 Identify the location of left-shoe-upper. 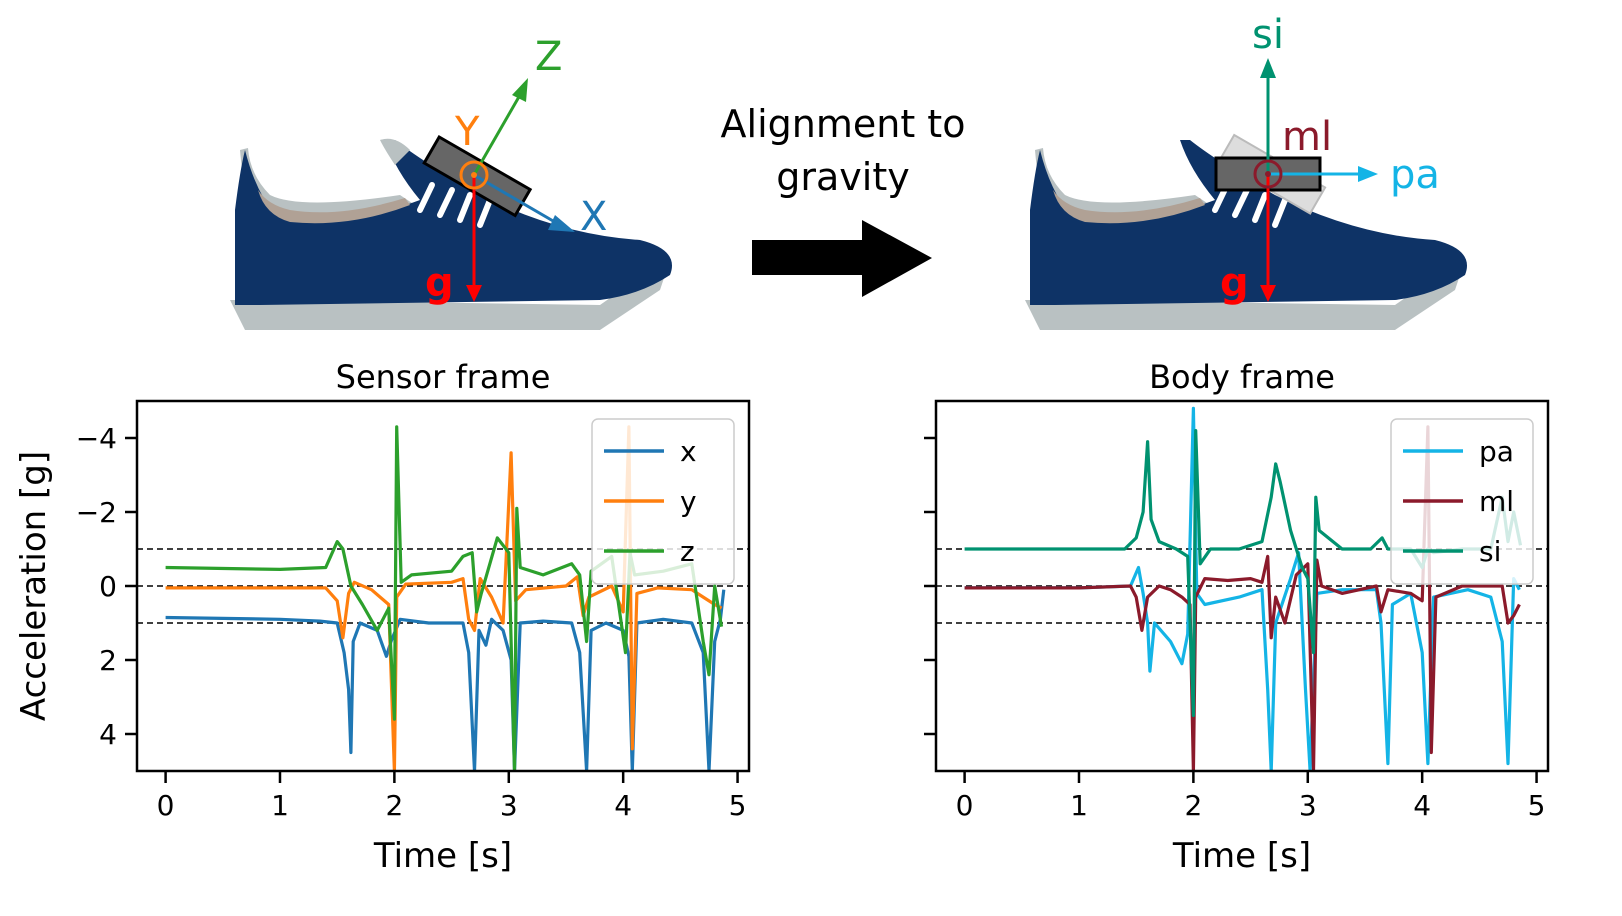
(453, 222).